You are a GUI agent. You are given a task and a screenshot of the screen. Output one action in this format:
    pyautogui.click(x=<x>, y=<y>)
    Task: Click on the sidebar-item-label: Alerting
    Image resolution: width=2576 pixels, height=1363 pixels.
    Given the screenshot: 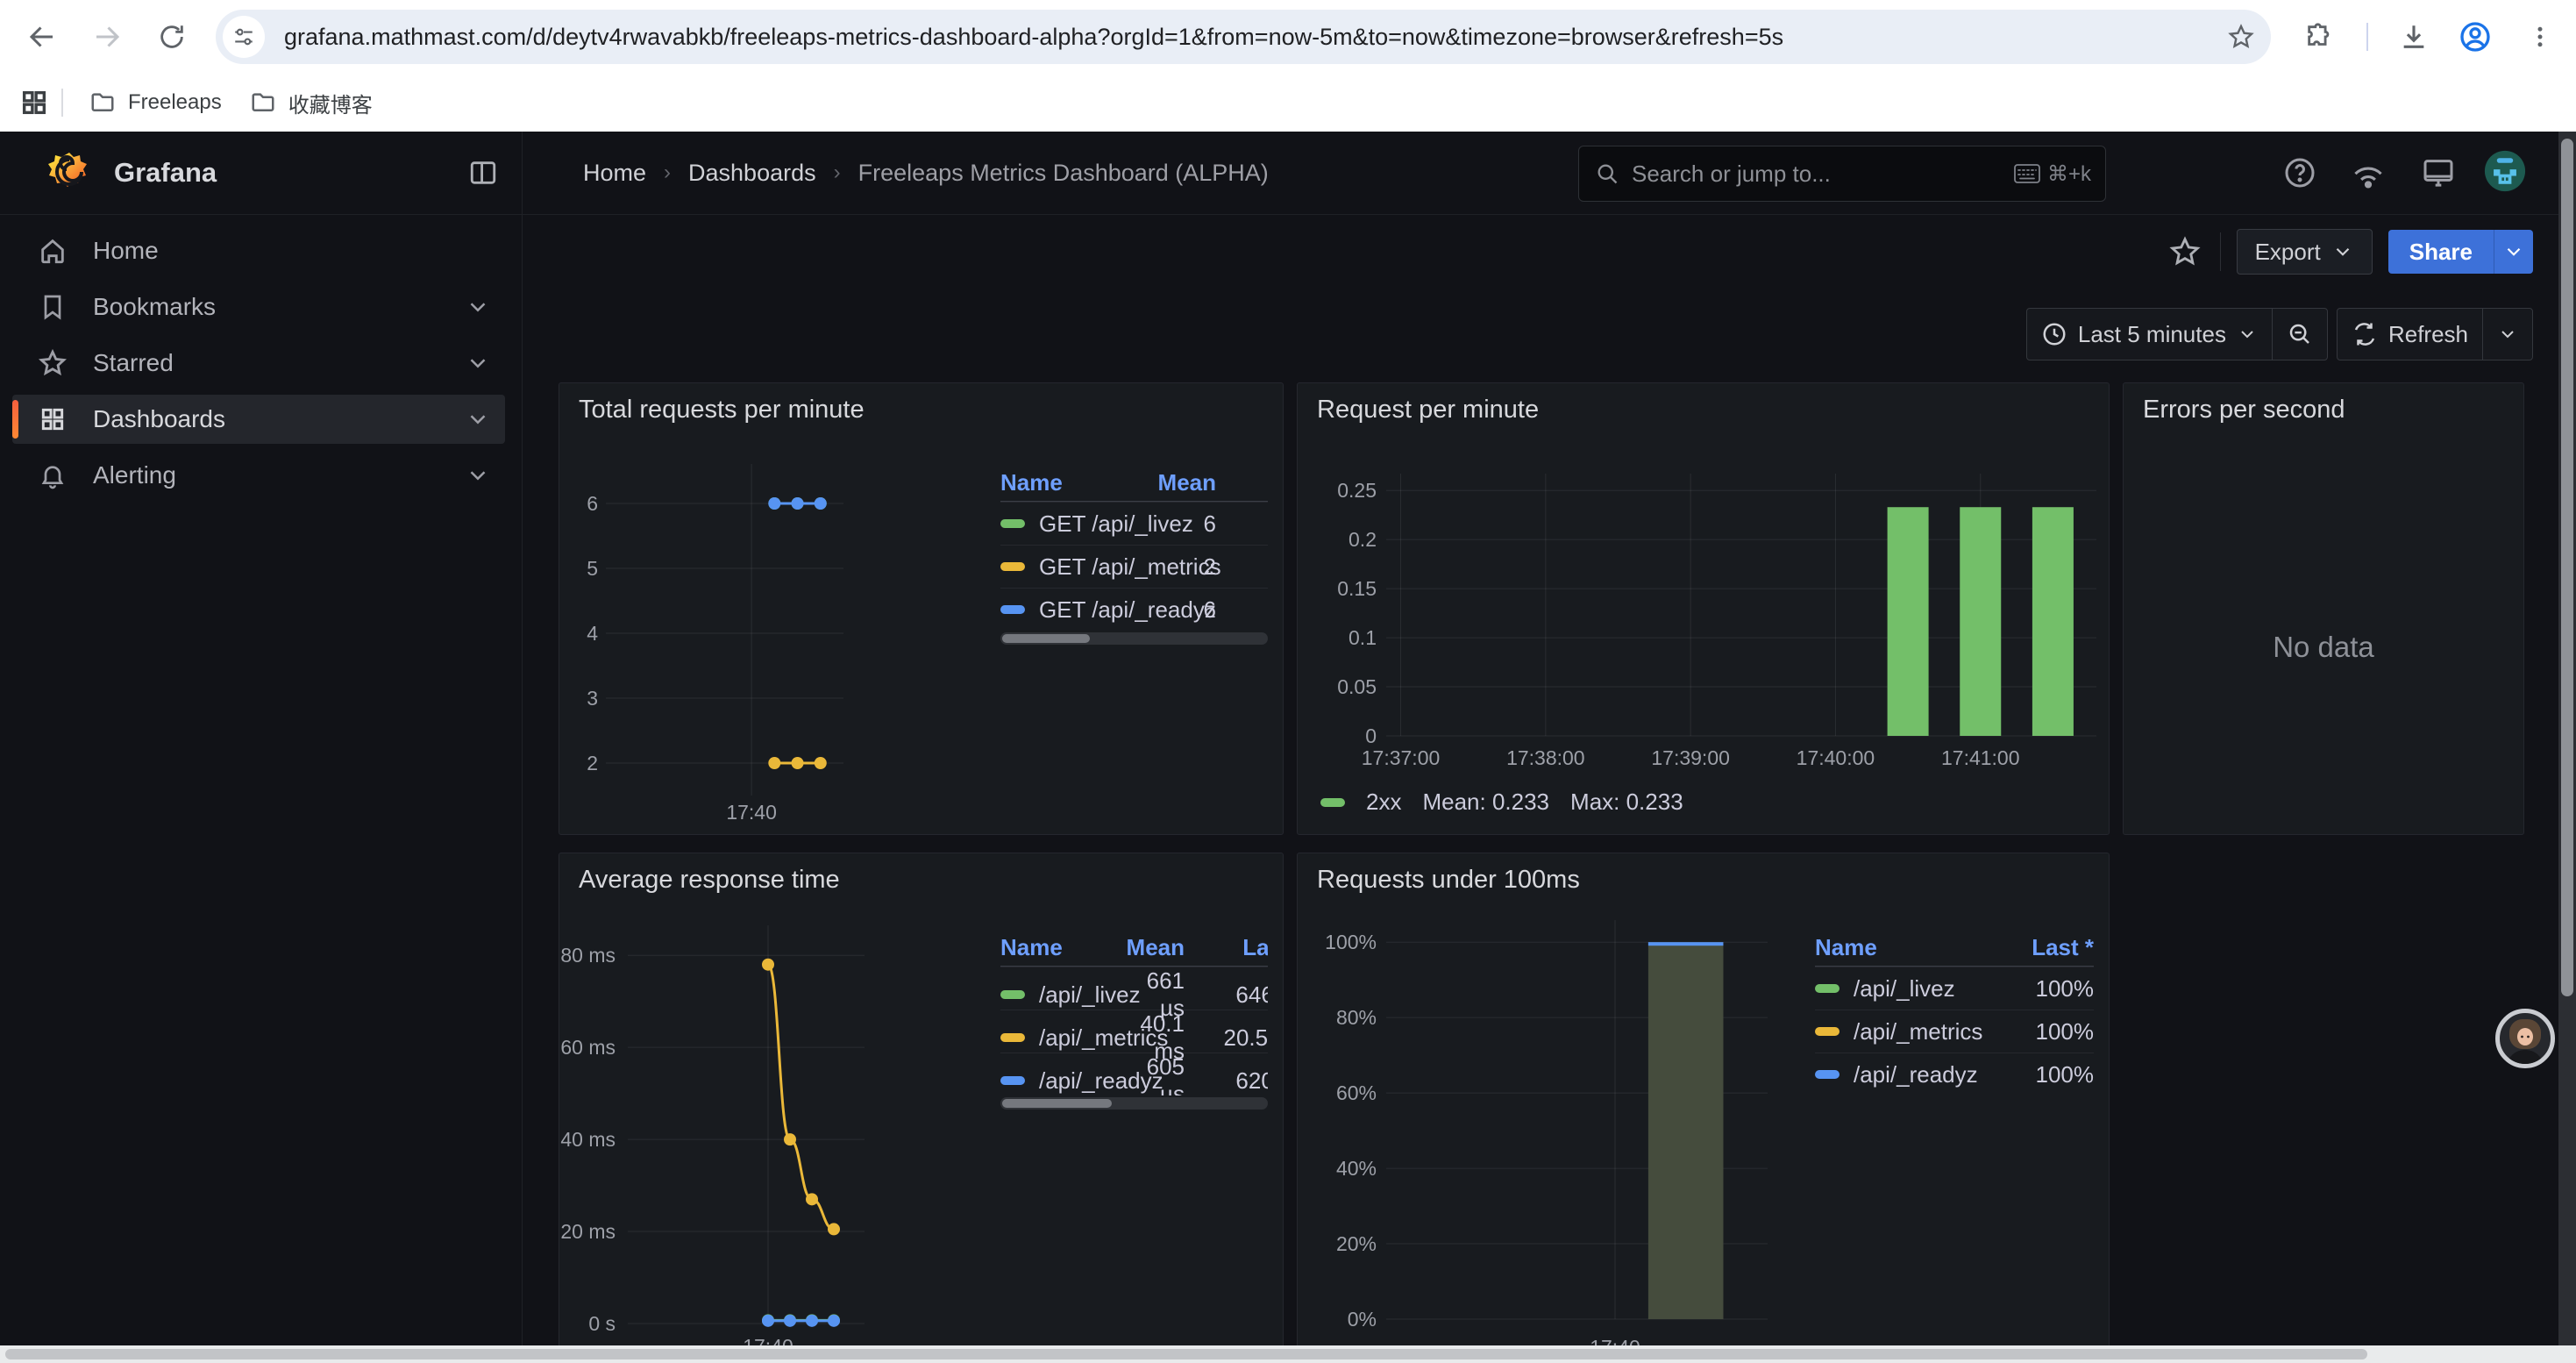 What is the action you would take?
    pyautogui.click(x=134, y=475)
    